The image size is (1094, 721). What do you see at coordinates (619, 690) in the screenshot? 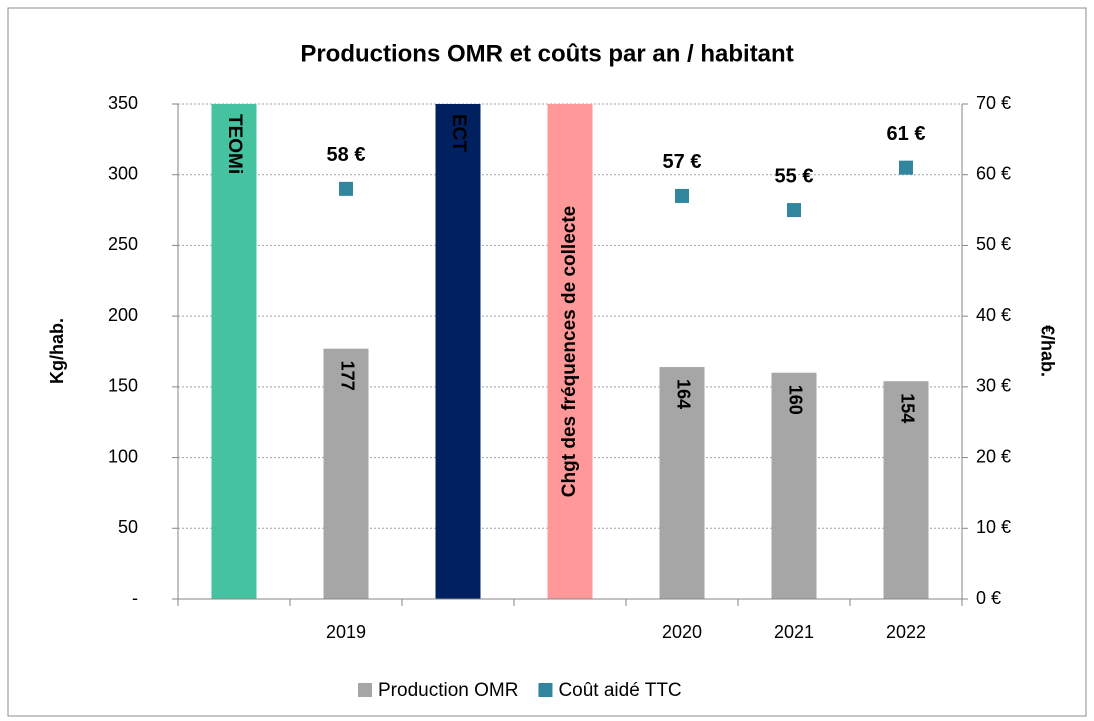
I see `legend-label: Coût aidé TTC` at bounding box center [619, 690].